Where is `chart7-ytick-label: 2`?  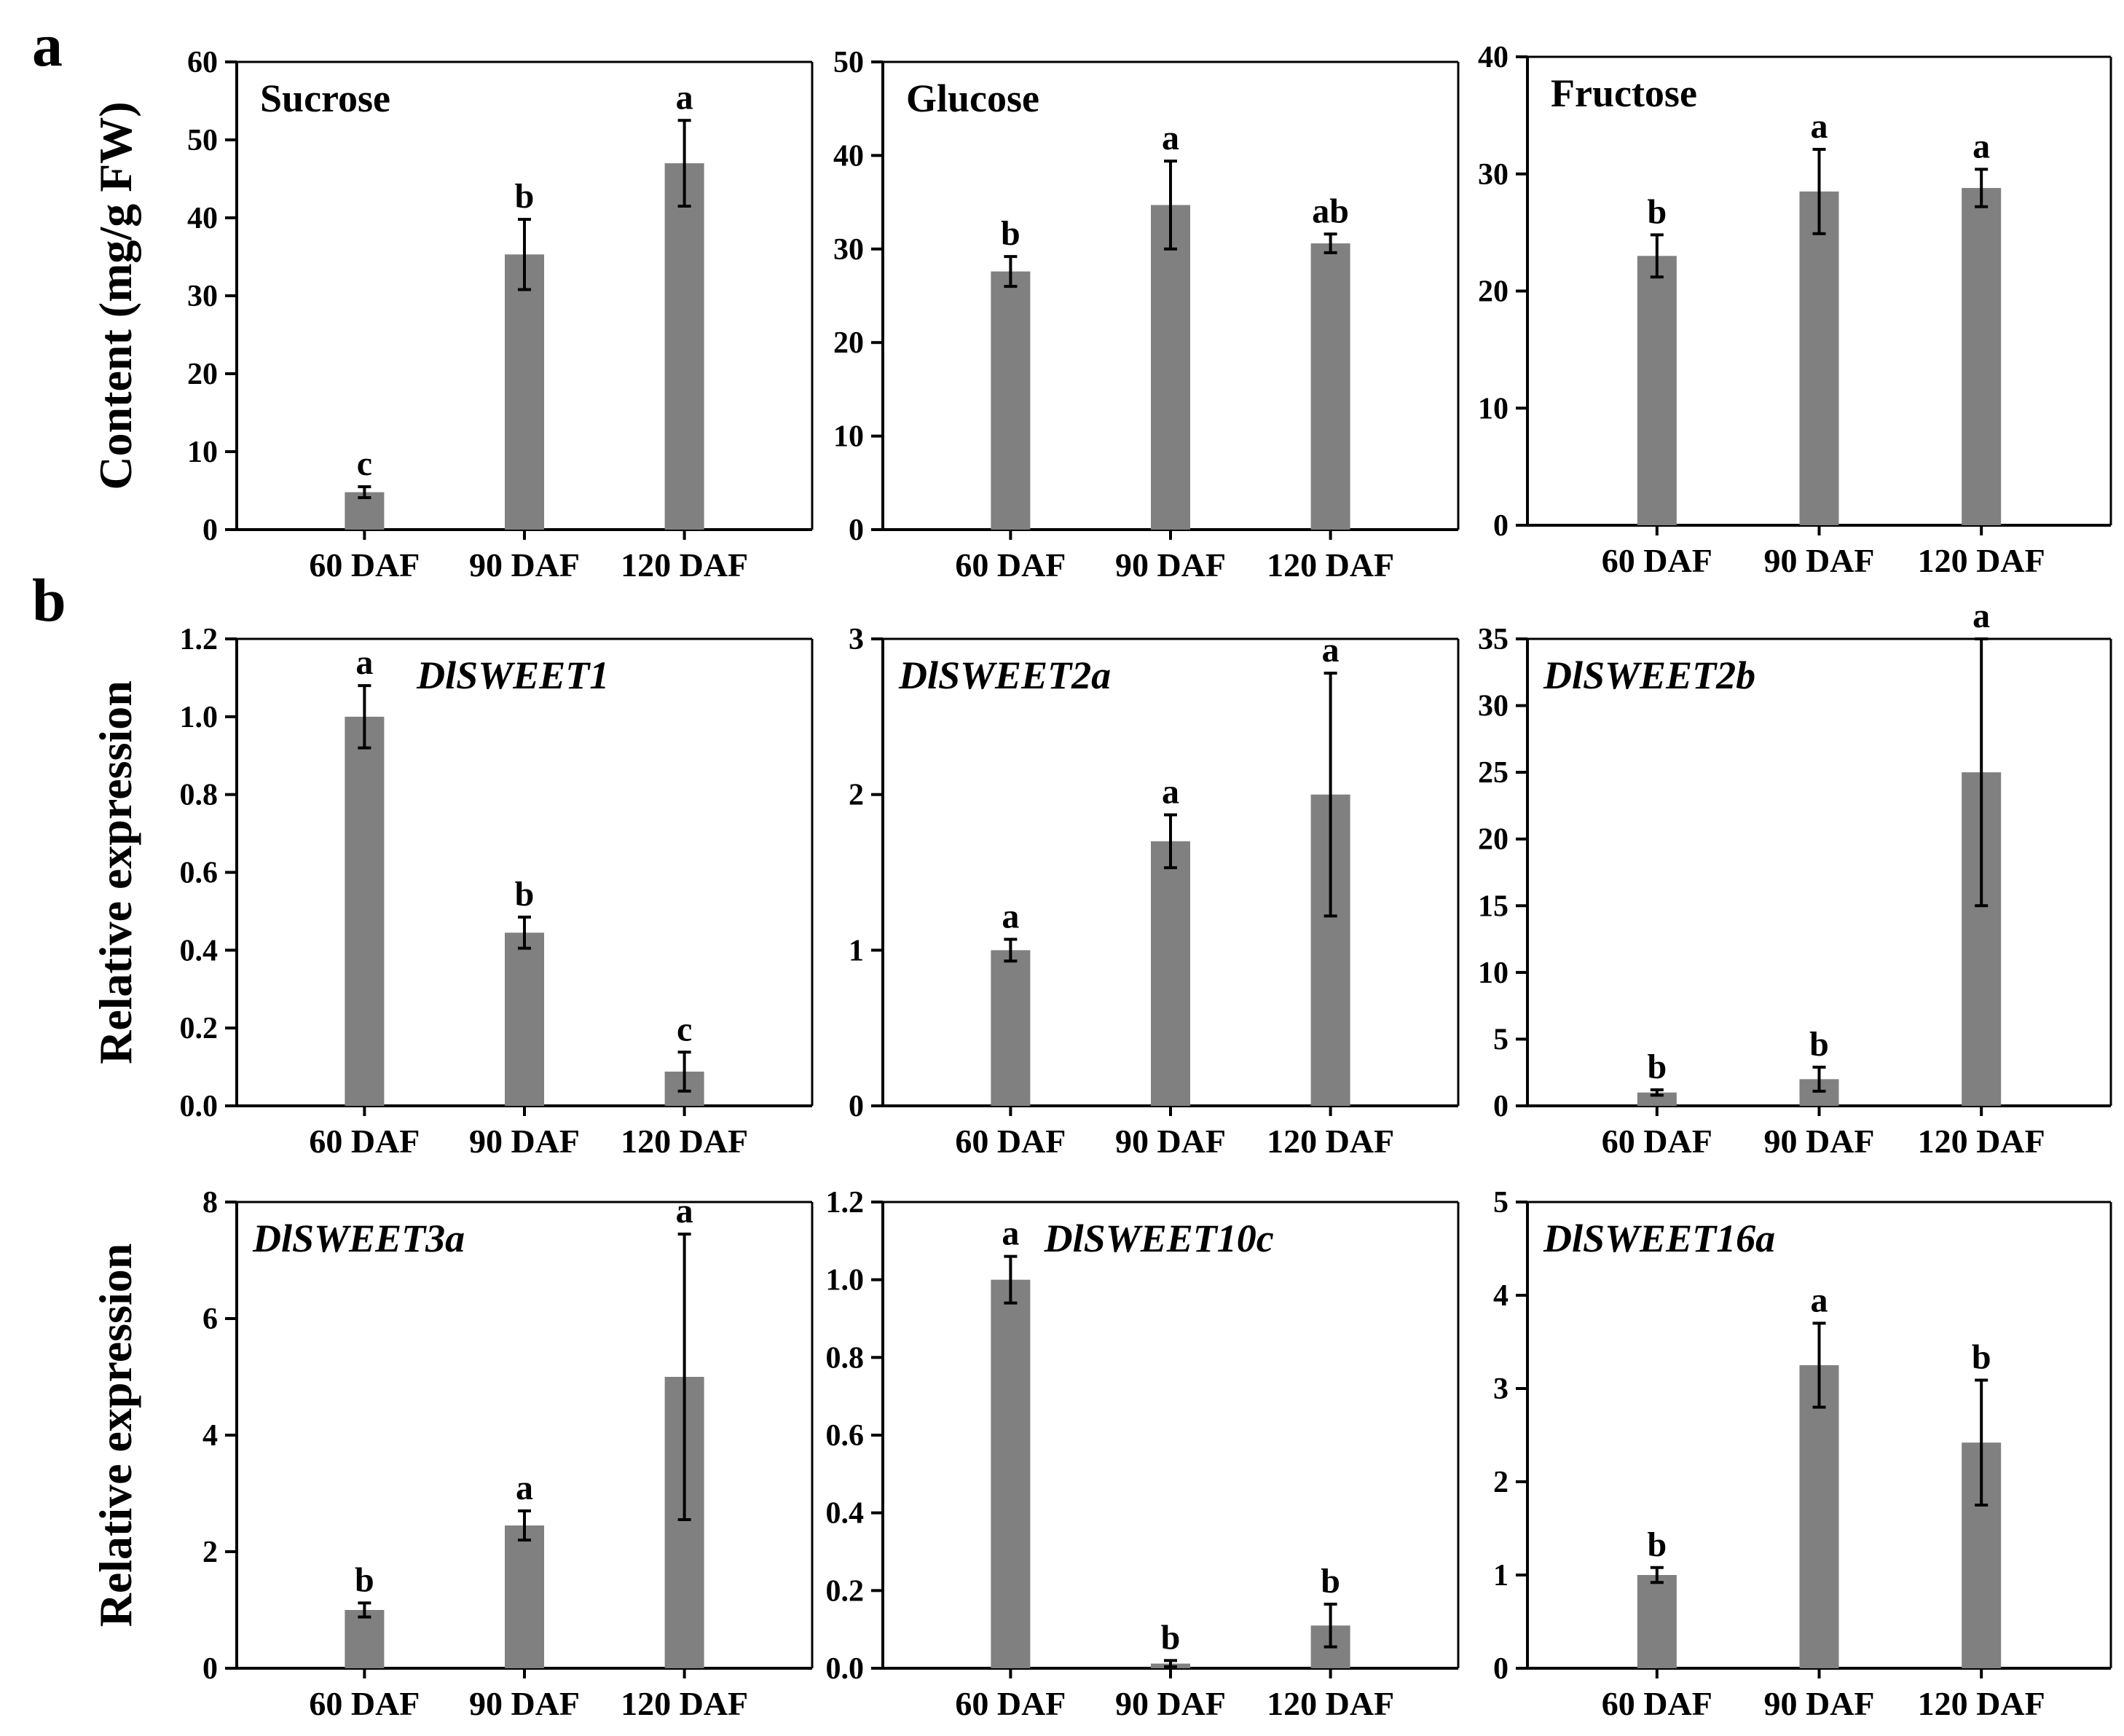
chart7-ytick-label: 2 is located at coordinates (210, 1552).